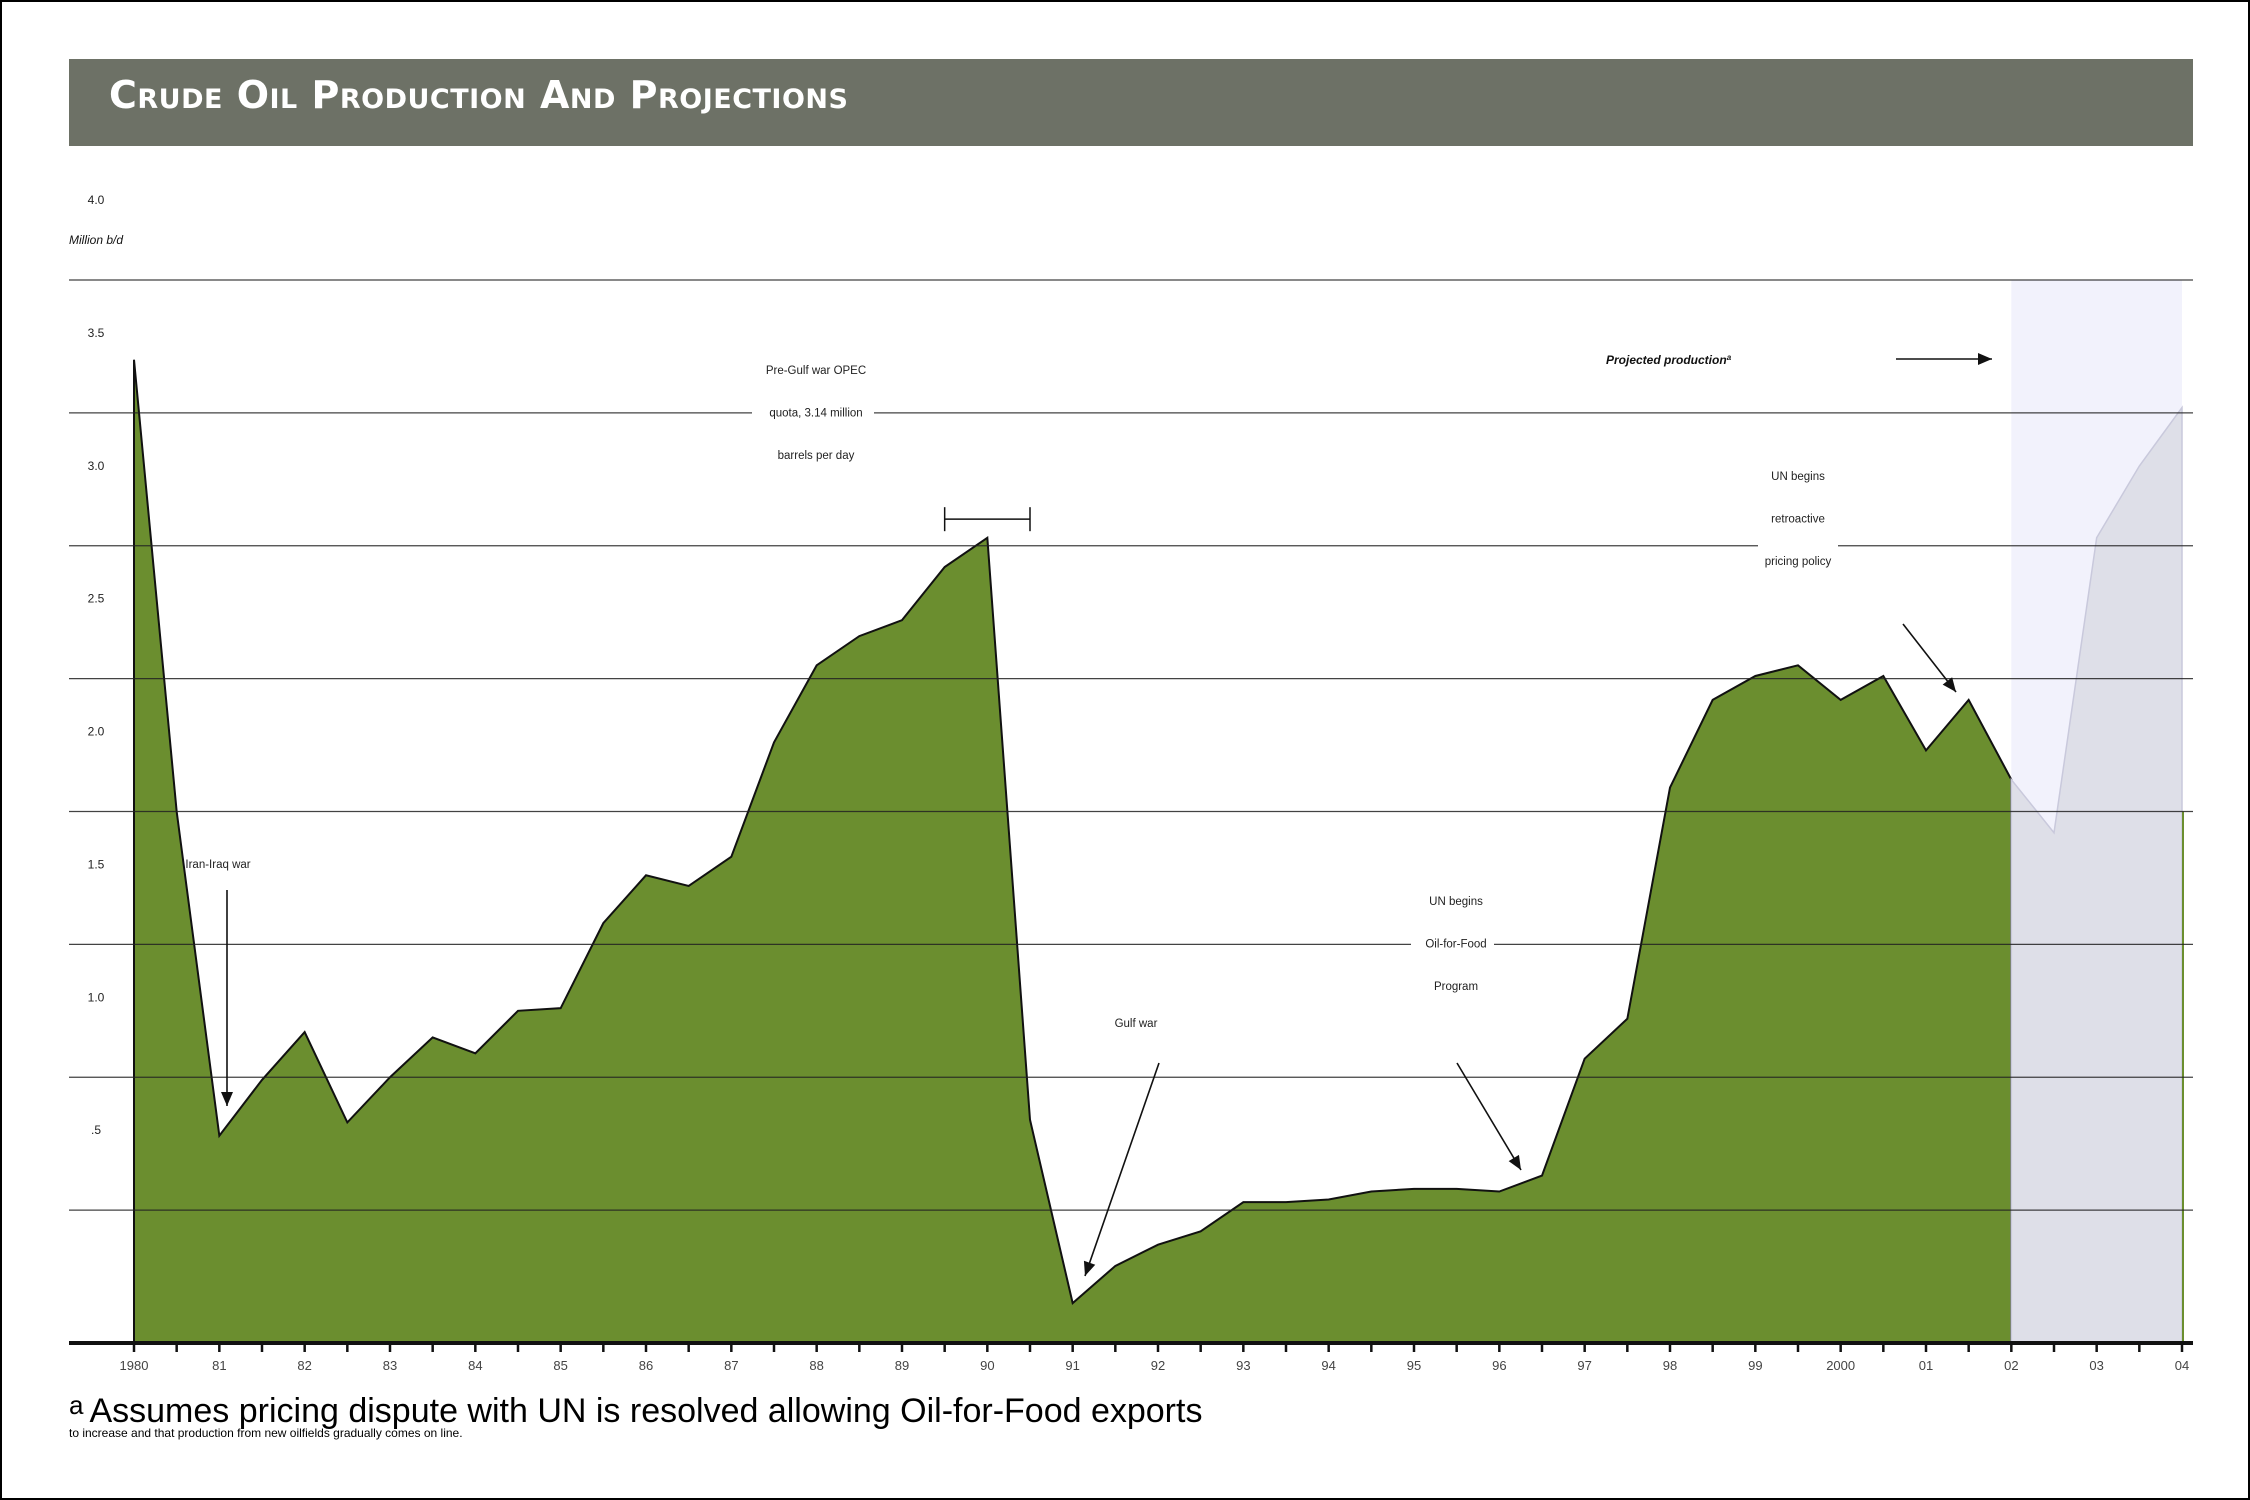  What do you see at coordinates (1489, 1116) in the screenshot?
I see `arrow-oil-for-food-line` at bounding box center [1489, 1116].